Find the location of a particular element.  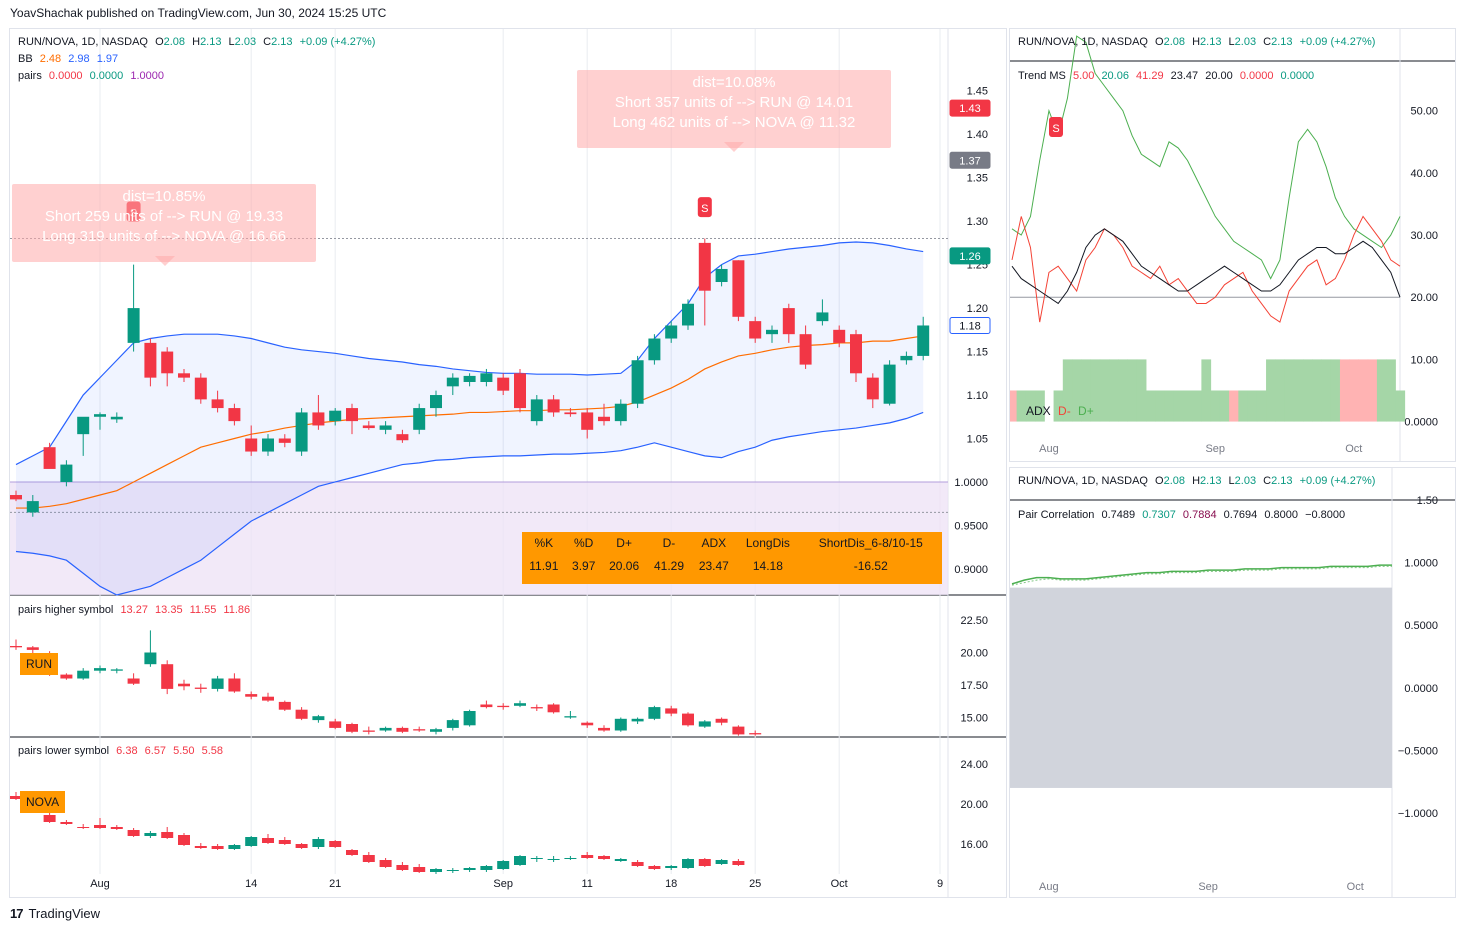

correlation-band is located at coordinates (1201, 687).